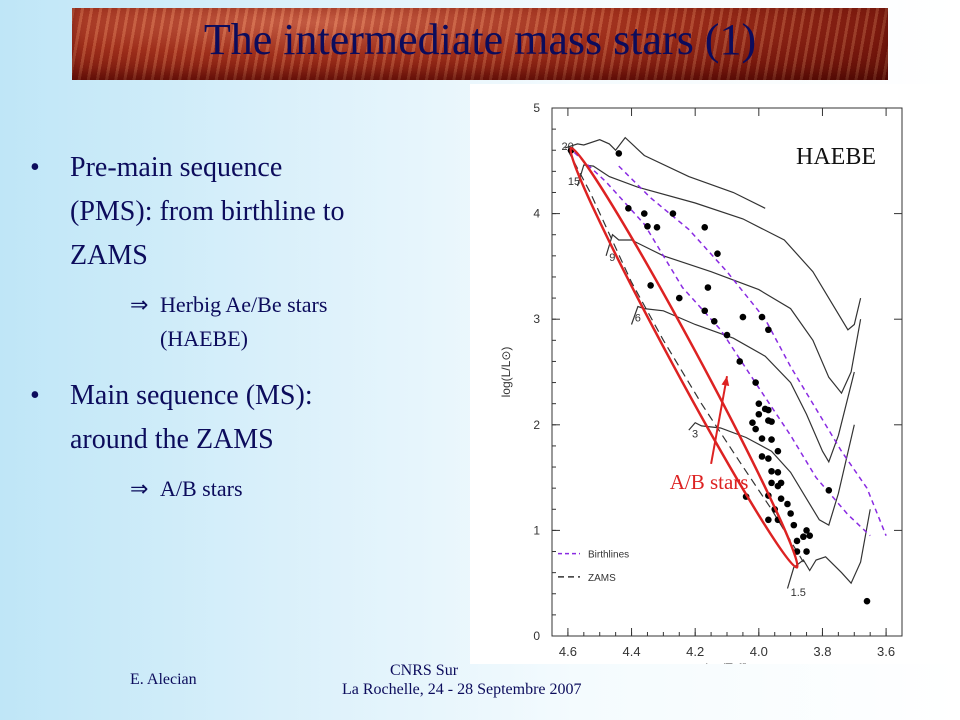 The height and width of the screenshot is (720, 960). Describe the element at coordinates (245, 489) in the screenshot. I see `sub-bullet-ab: ⇒ A/B stars` at that location.